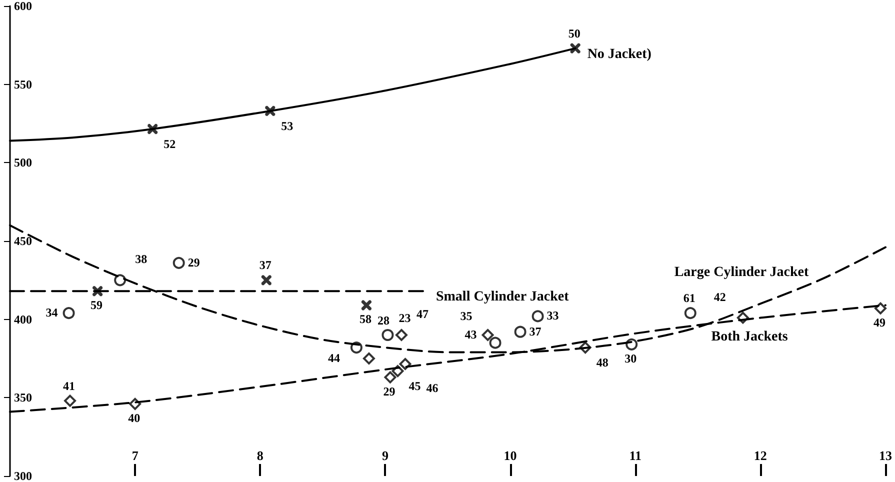 This screenshot has height=482, width=895. Describe the element at coordinates (635, 455) in the screenshot. I see `x-tick-label: 11` at that location.